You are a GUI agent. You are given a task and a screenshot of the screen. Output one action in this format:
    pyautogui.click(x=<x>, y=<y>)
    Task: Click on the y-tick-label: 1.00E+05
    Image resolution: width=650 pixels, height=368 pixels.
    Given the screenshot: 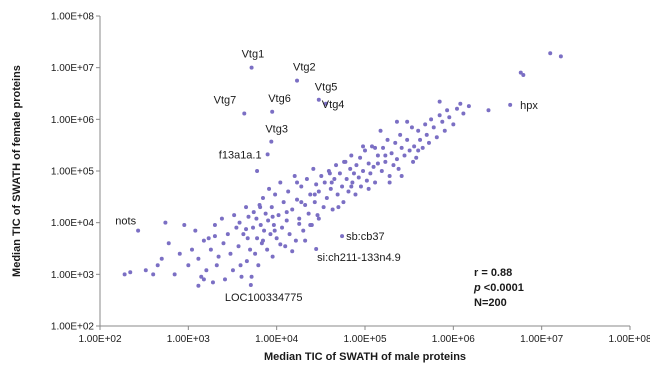 What is the action you would take?
    pyautogui.click(x=73, y=172)
    